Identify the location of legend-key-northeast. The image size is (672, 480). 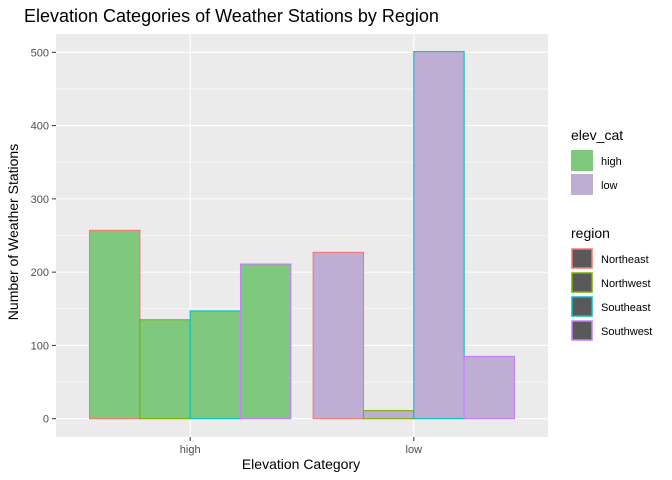
(582, 258).